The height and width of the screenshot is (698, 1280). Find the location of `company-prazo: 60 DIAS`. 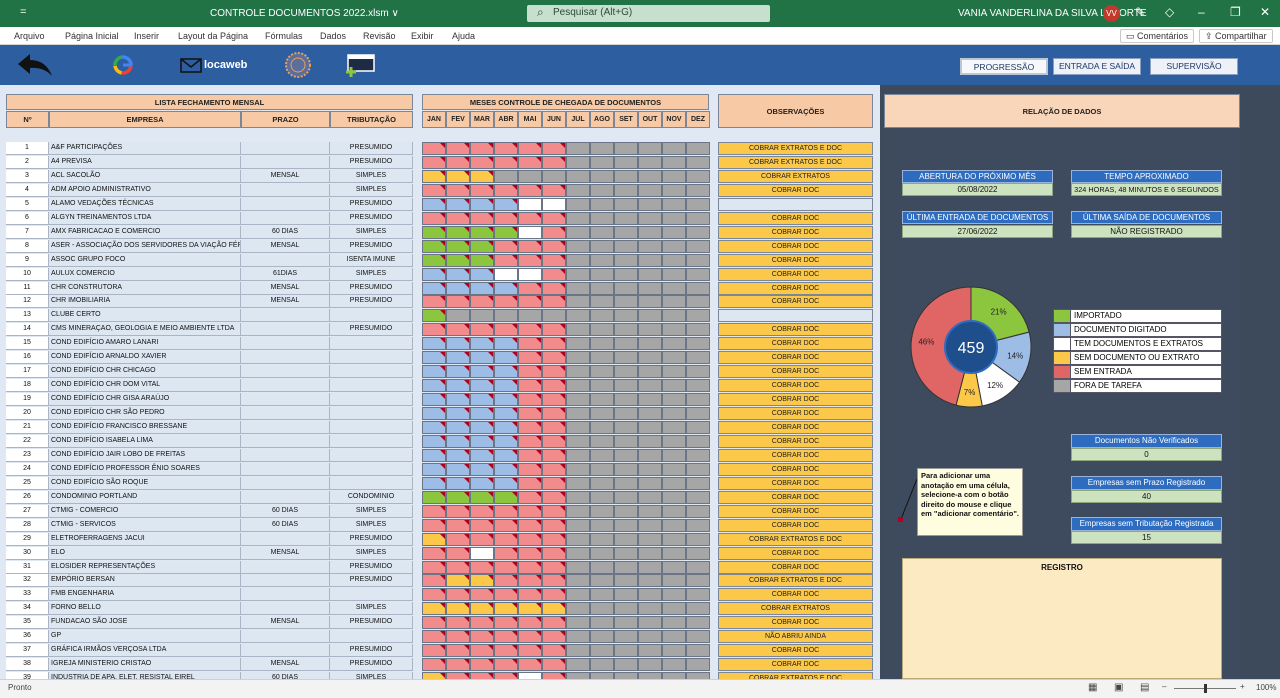

company-prazo: 60 DIAS is located at coordinates (285, 511).